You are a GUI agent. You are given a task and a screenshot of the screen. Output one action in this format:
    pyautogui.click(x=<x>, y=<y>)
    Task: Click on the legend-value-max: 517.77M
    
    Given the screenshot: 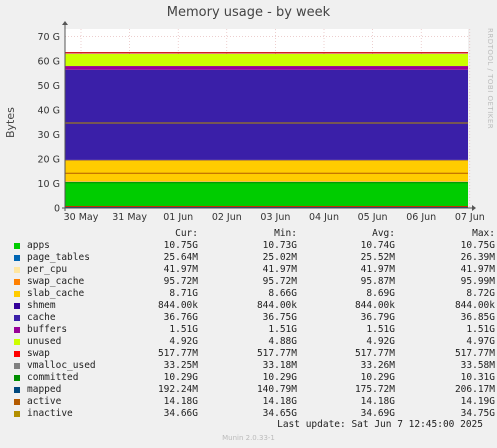 What is the action you would take?
    pyautogui.click(x=474, y=353)
    